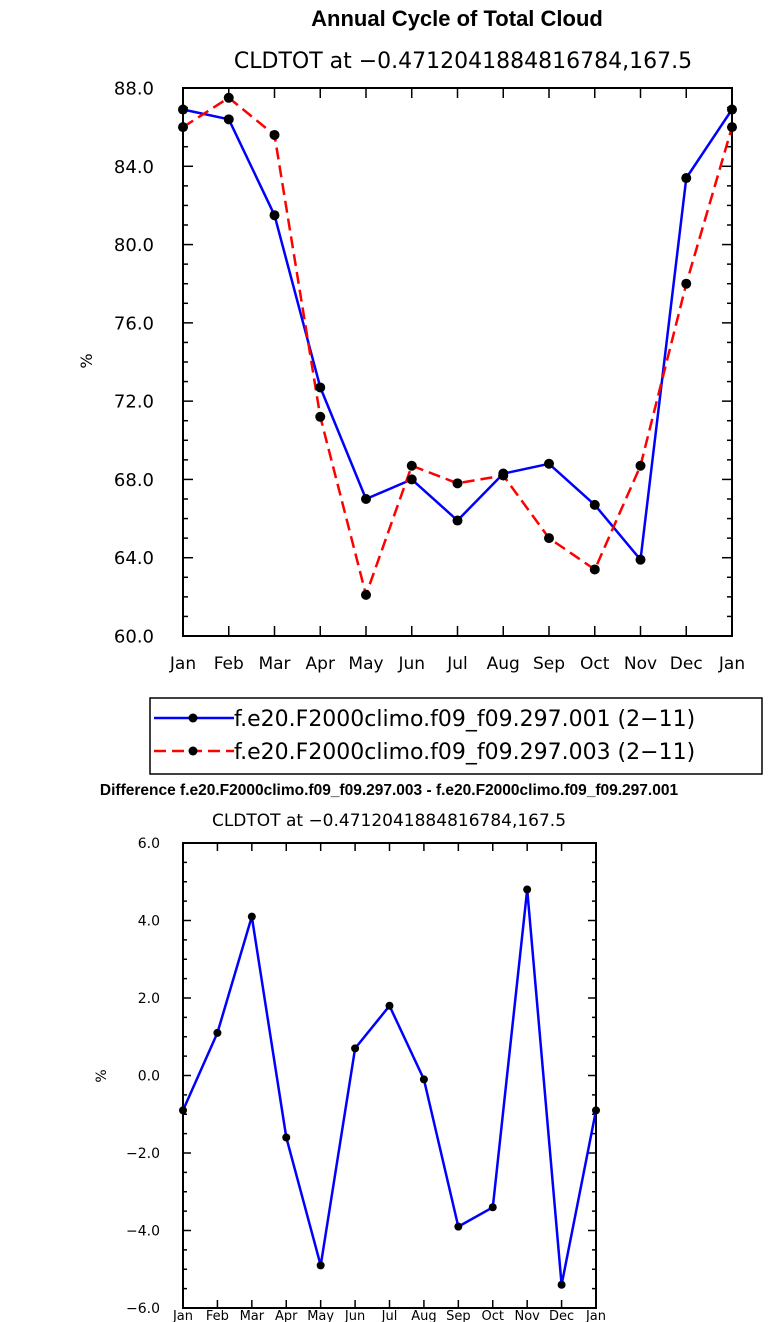 The width and height of the screenshot is (778, 1322). Describe the element at coordinates (527, 1315) in the screenshot. I see `bottom-x-tick-label: Nov` at that location.